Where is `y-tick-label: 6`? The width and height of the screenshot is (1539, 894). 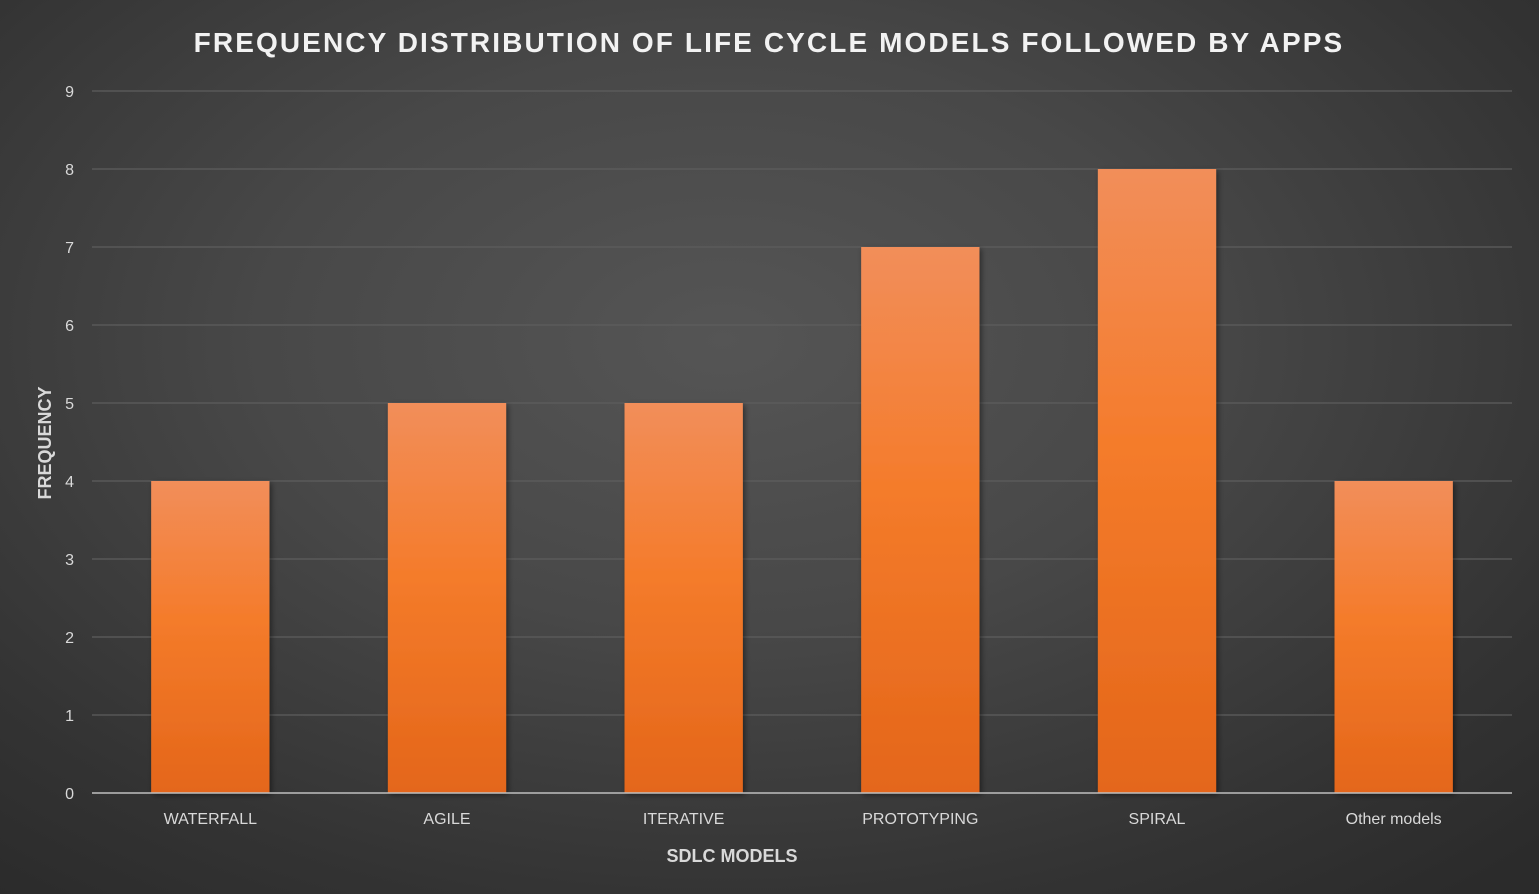
y-tick-label: 6 is located at coordinates (69, 326).